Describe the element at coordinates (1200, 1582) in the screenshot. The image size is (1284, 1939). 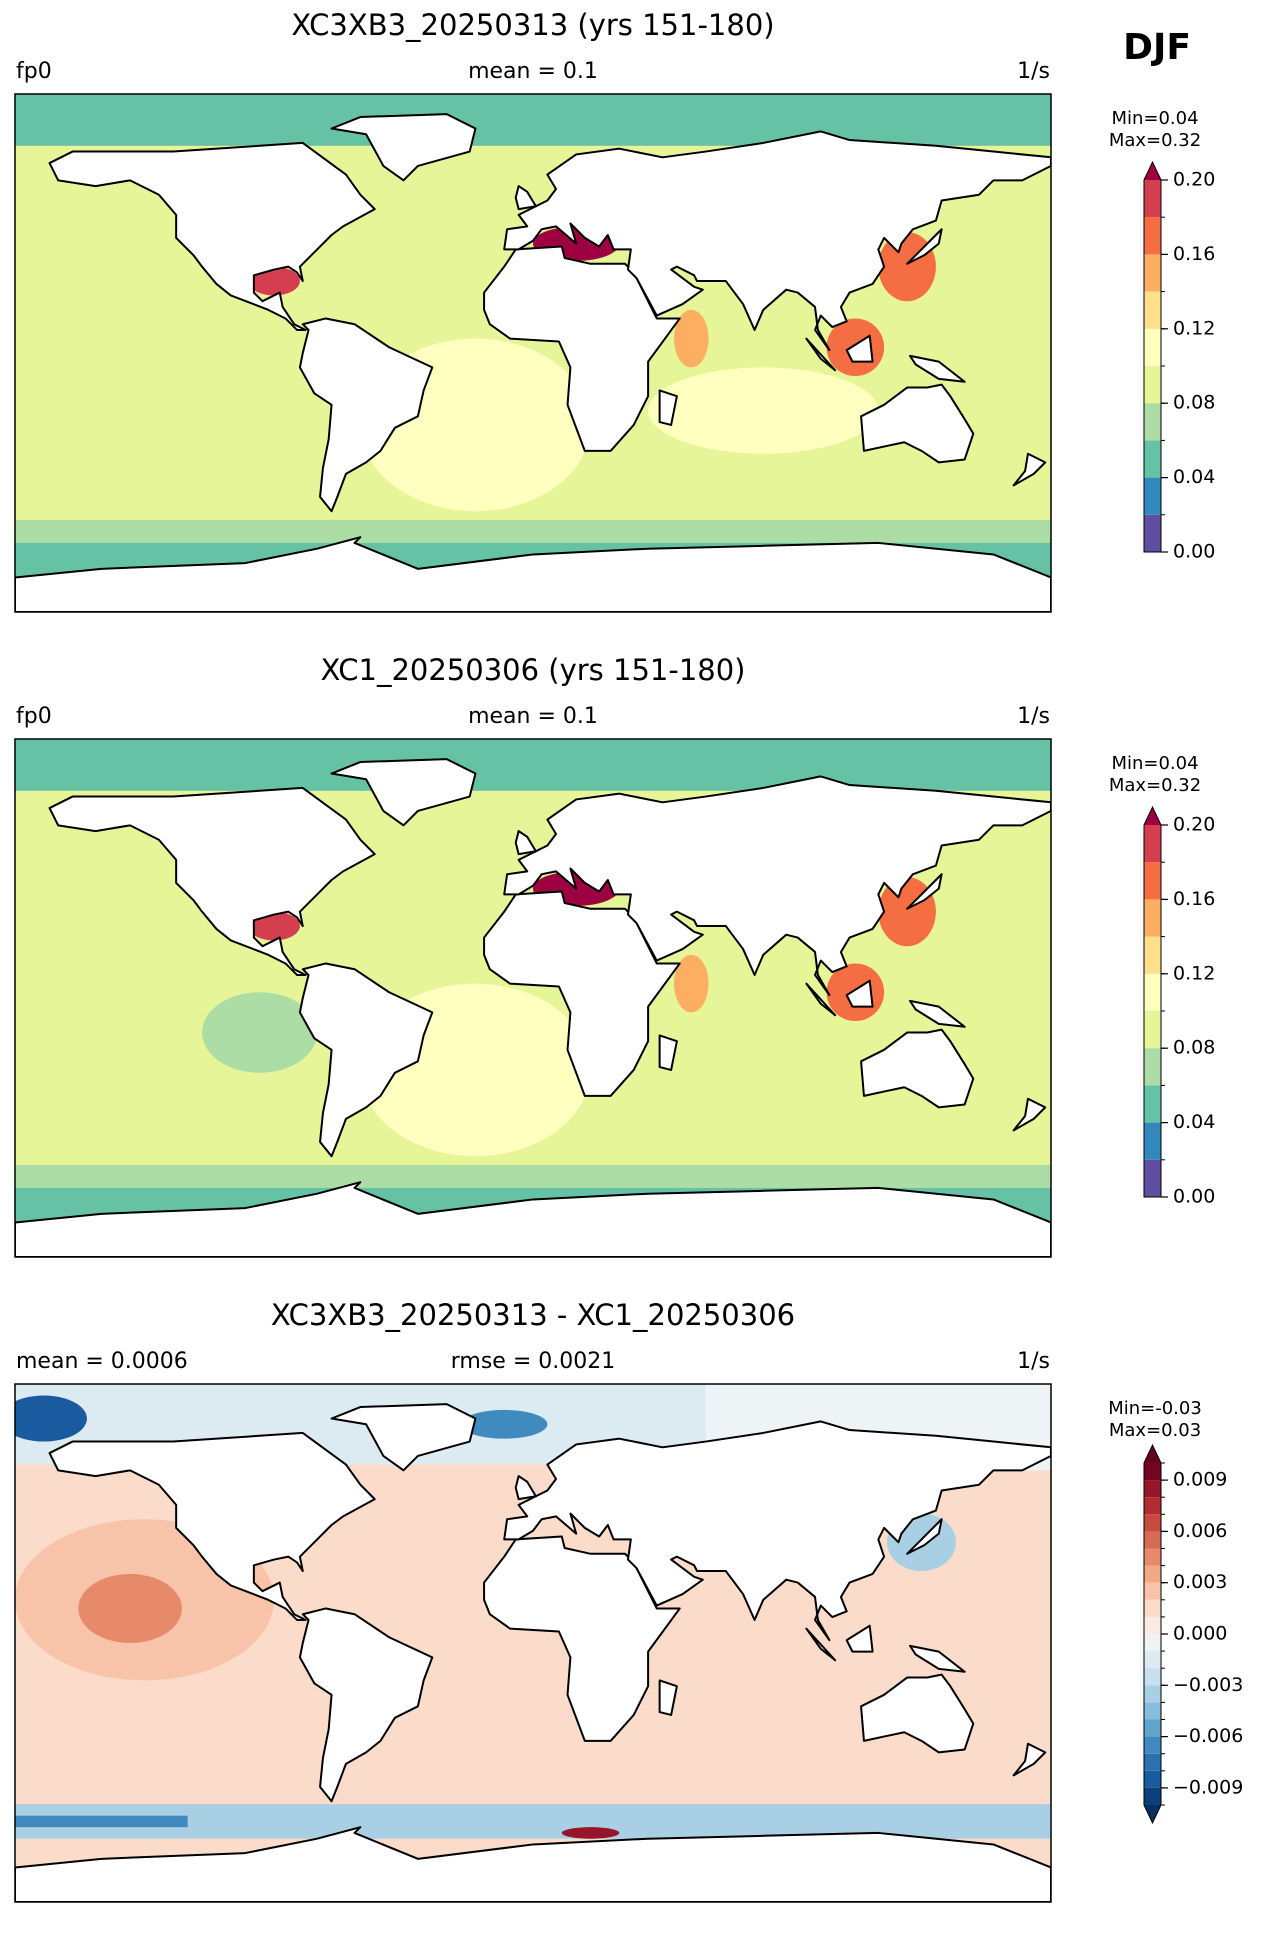
I see `tick-label: 0.003` at that location.